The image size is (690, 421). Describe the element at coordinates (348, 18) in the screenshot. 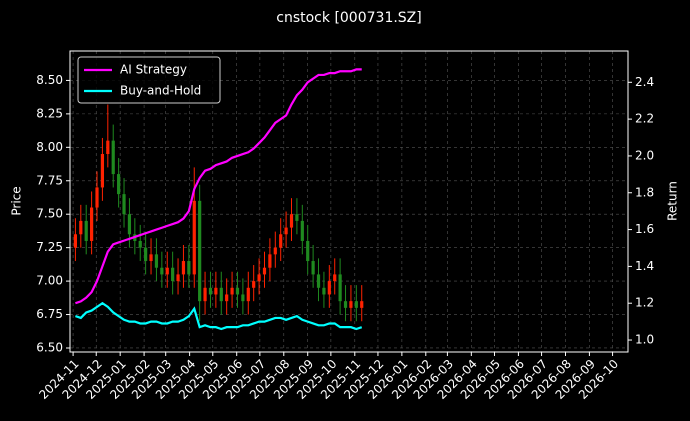

I see `chart-title: cnstock [000731.SZ]` at that location.